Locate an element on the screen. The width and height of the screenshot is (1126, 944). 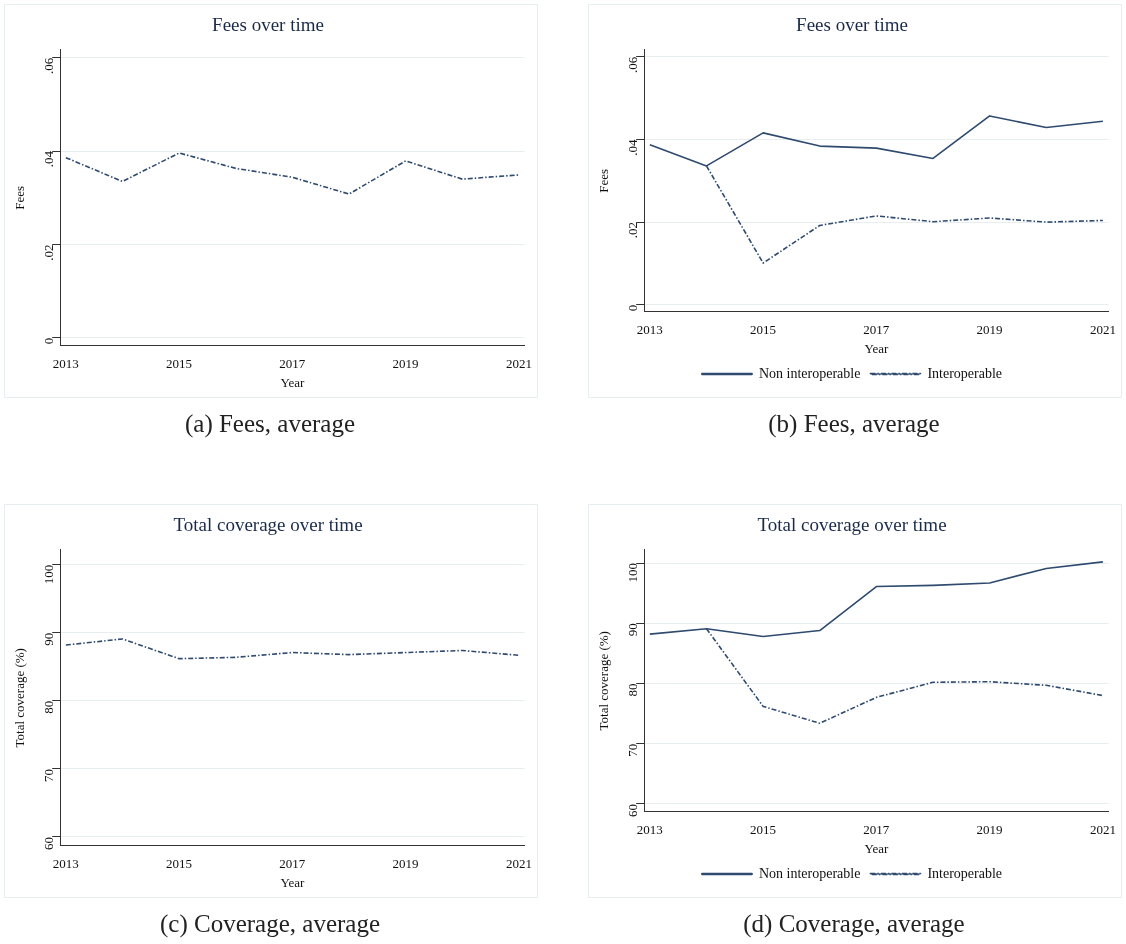
text: (c) Coverage, average is located at coordinates (270, 924).